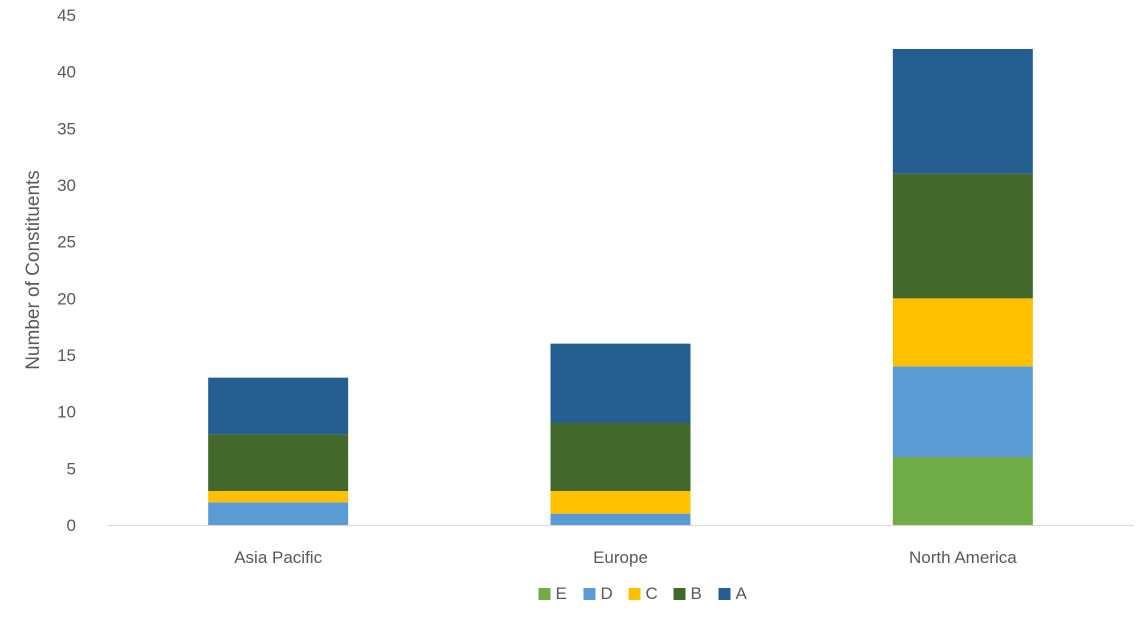  I want to click on bar-stack-europe, so click(620, 434).